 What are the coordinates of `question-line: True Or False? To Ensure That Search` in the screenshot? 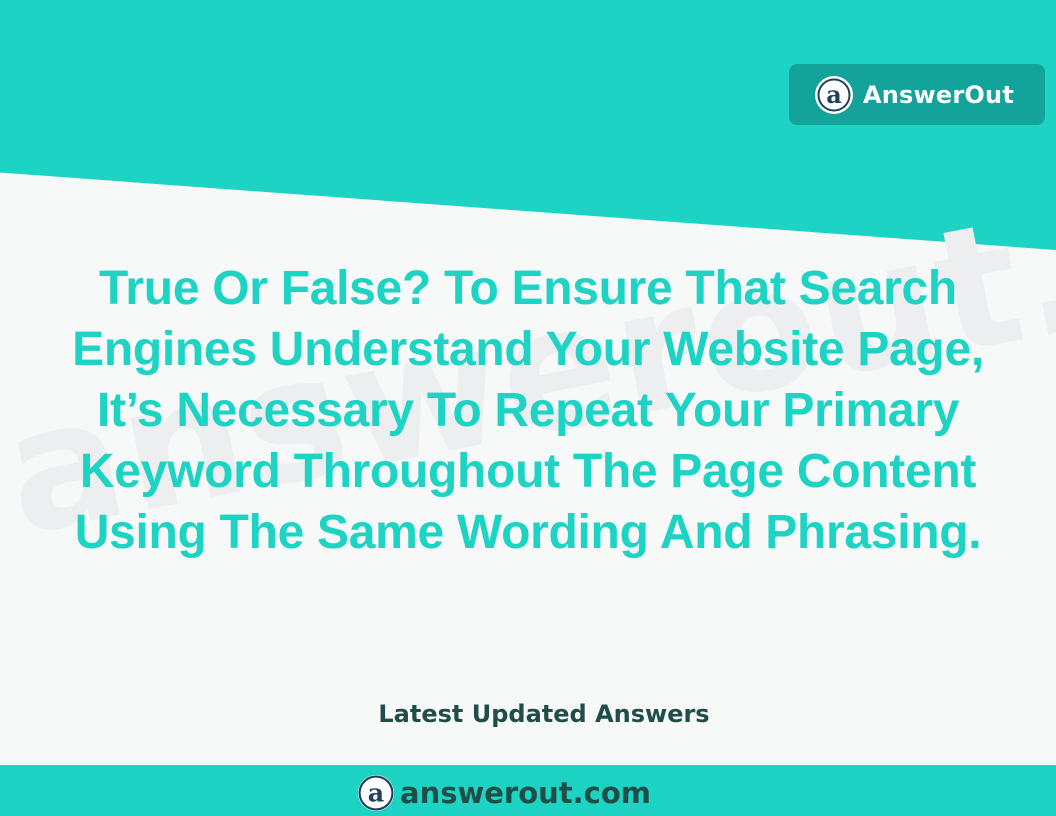 It's located at (528, 288).